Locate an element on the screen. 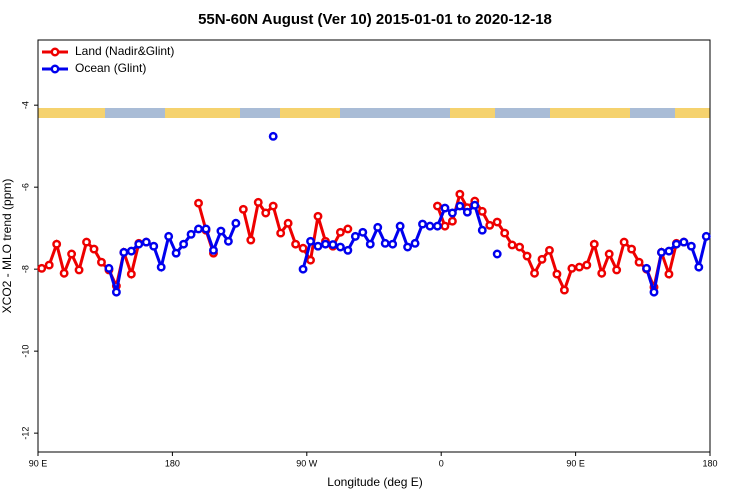 Image resolution: width=750 pixels, height=500 pixels. y-tick-label: -12 is located at coordinates (25, 433).